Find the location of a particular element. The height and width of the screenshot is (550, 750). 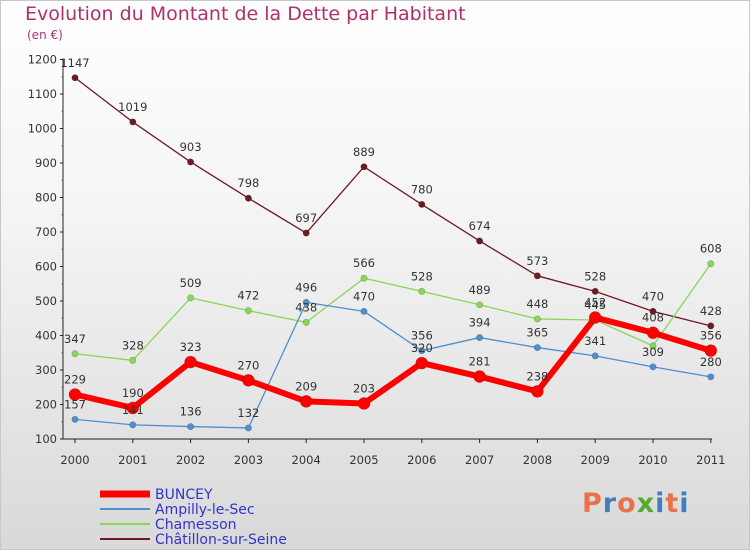

x-tick-label: 2011 is located at coordinates (710, 460).